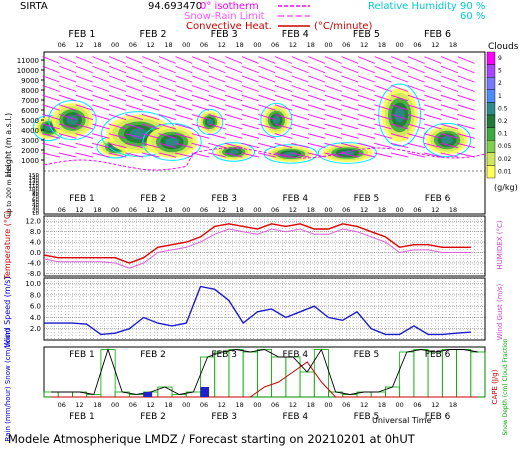 The width and height of the screenshot is (528, 450). Describe the element at coordinates (257, 243) in the screenshot. I see `series-line` at that location.